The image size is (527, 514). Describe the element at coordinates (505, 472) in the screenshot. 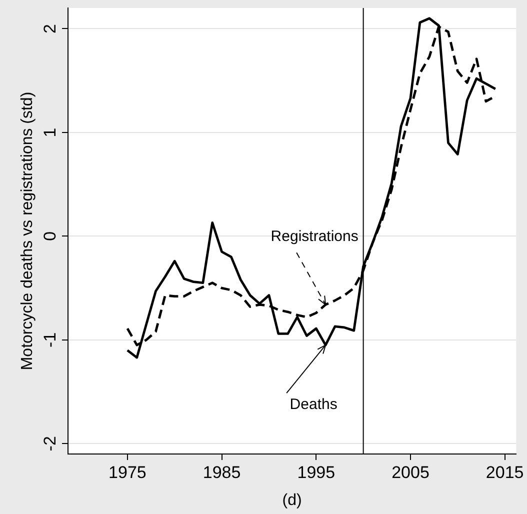

I see `x-tick-label: 2015` at that location.